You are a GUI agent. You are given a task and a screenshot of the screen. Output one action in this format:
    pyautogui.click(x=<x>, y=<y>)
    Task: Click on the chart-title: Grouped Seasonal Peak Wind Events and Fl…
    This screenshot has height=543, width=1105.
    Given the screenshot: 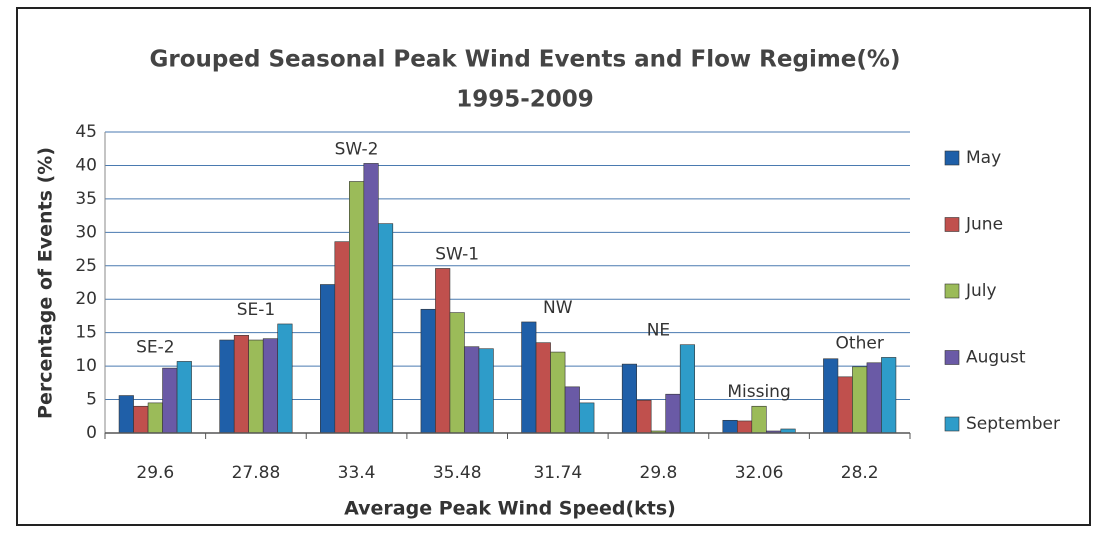 What is the action you would take?
    pyautogui.click(x=525, y=60)
    